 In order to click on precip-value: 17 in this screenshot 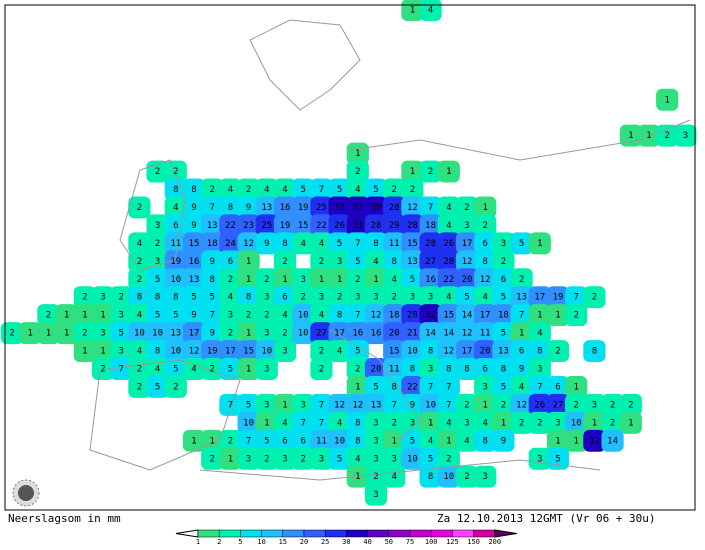, I will do `click(230, 352)`.